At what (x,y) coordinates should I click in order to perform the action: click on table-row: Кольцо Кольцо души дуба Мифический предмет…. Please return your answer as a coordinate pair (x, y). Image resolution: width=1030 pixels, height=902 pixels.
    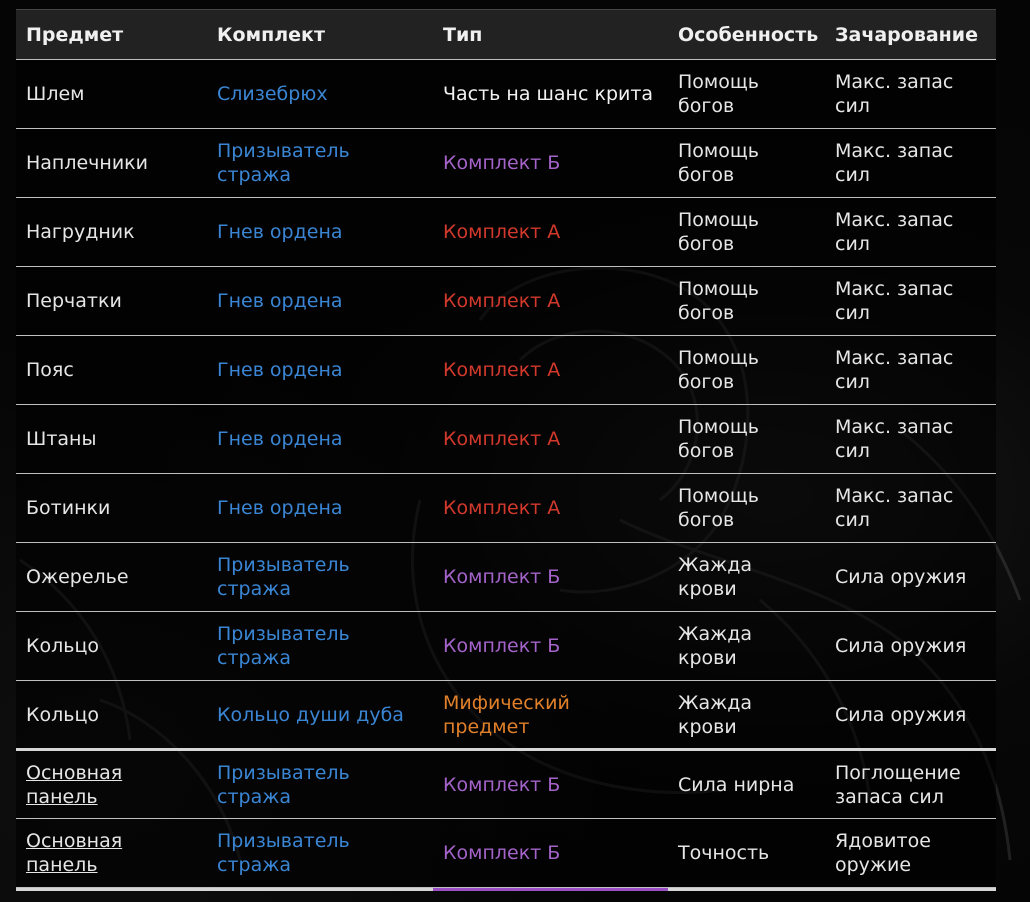
    Looking at the image, I should click on (506, 715).